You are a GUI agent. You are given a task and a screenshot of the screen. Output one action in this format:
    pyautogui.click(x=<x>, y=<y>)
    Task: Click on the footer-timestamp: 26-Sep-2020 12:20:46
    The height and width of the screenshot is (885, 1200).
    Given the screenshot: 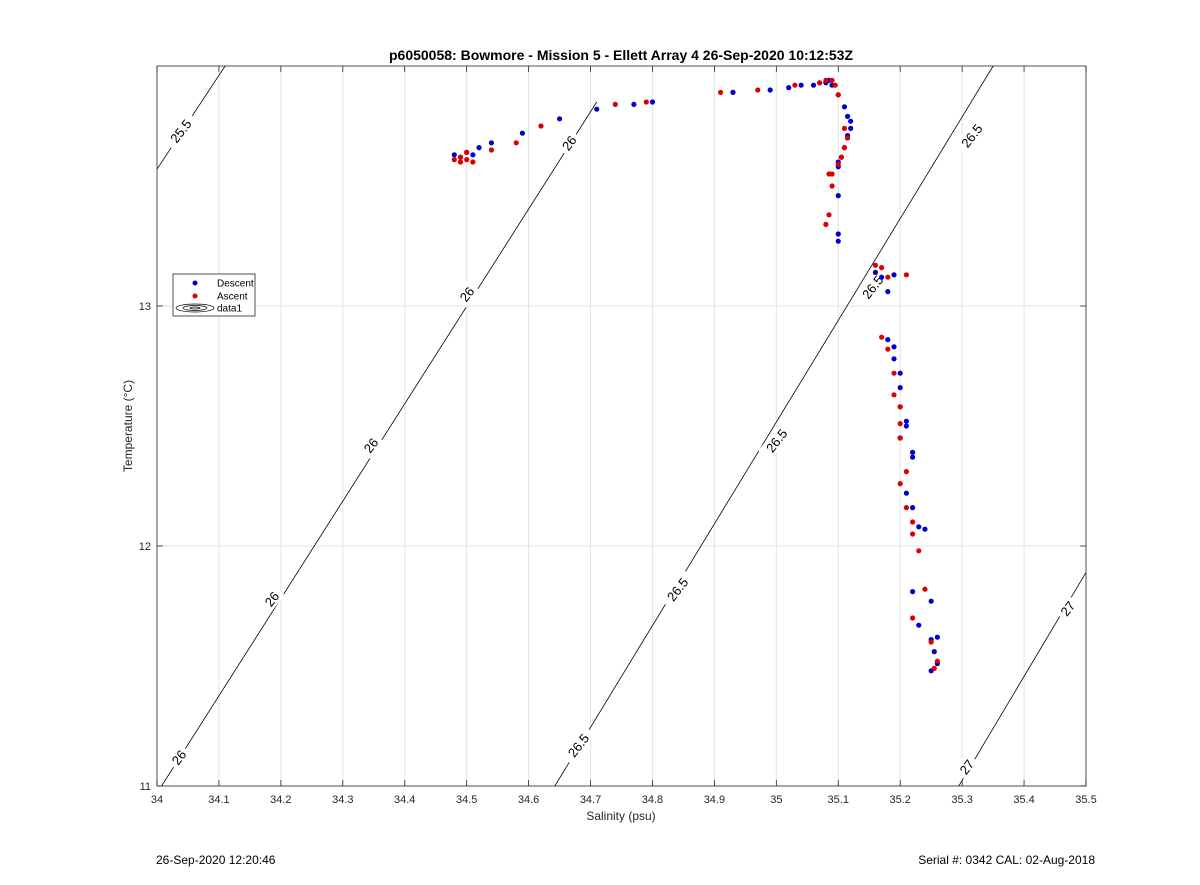 What is the action you would take?
    pyautogui.click(x=216, y=860)
    